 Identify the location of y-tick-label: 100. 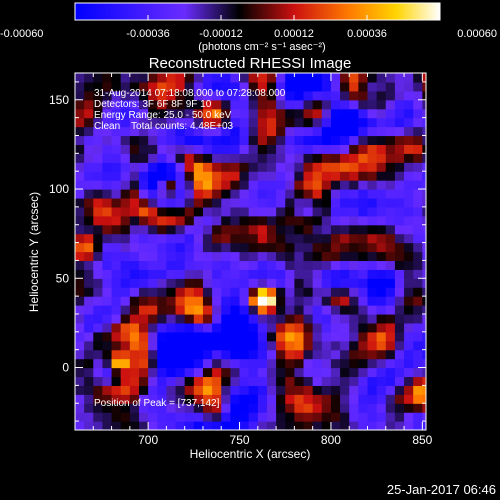
(59, 189).